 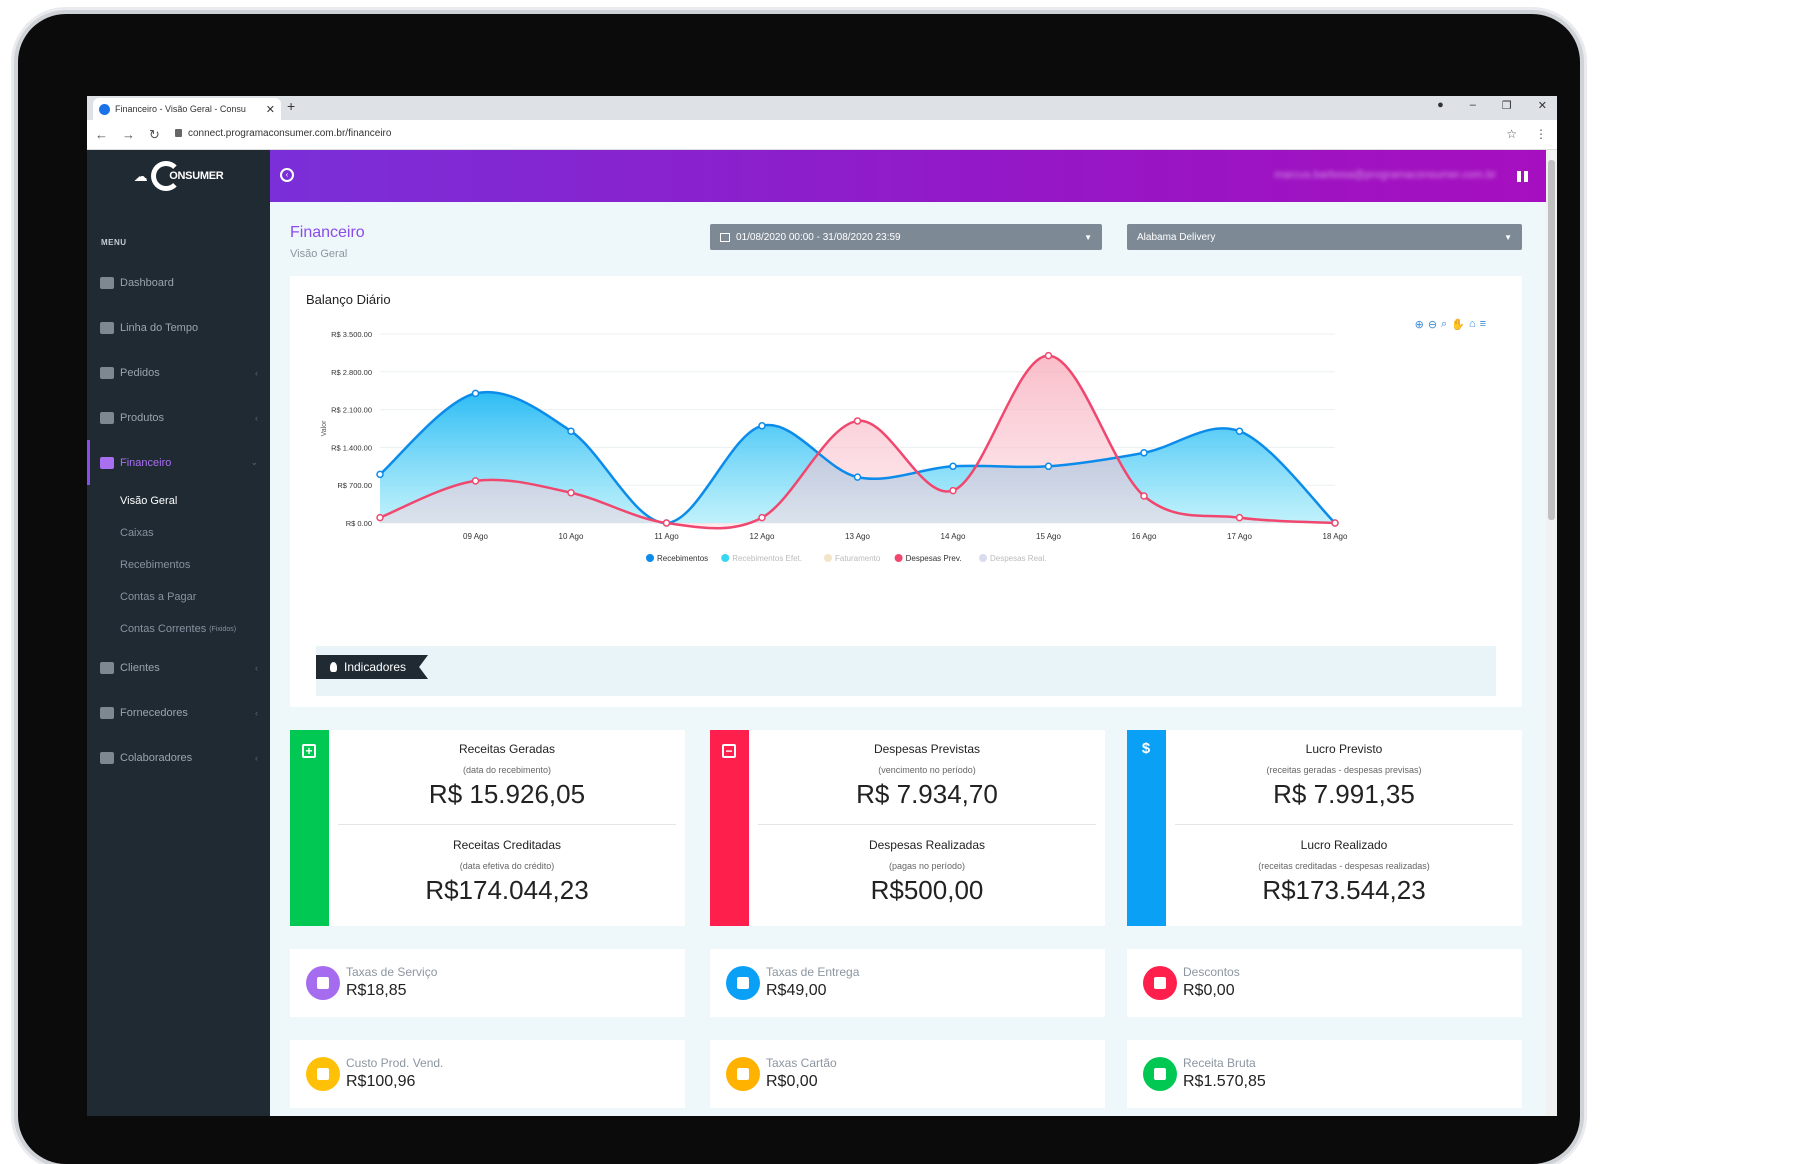 I want to click on scrollbar-thumb, so click(x=1551, y=340).